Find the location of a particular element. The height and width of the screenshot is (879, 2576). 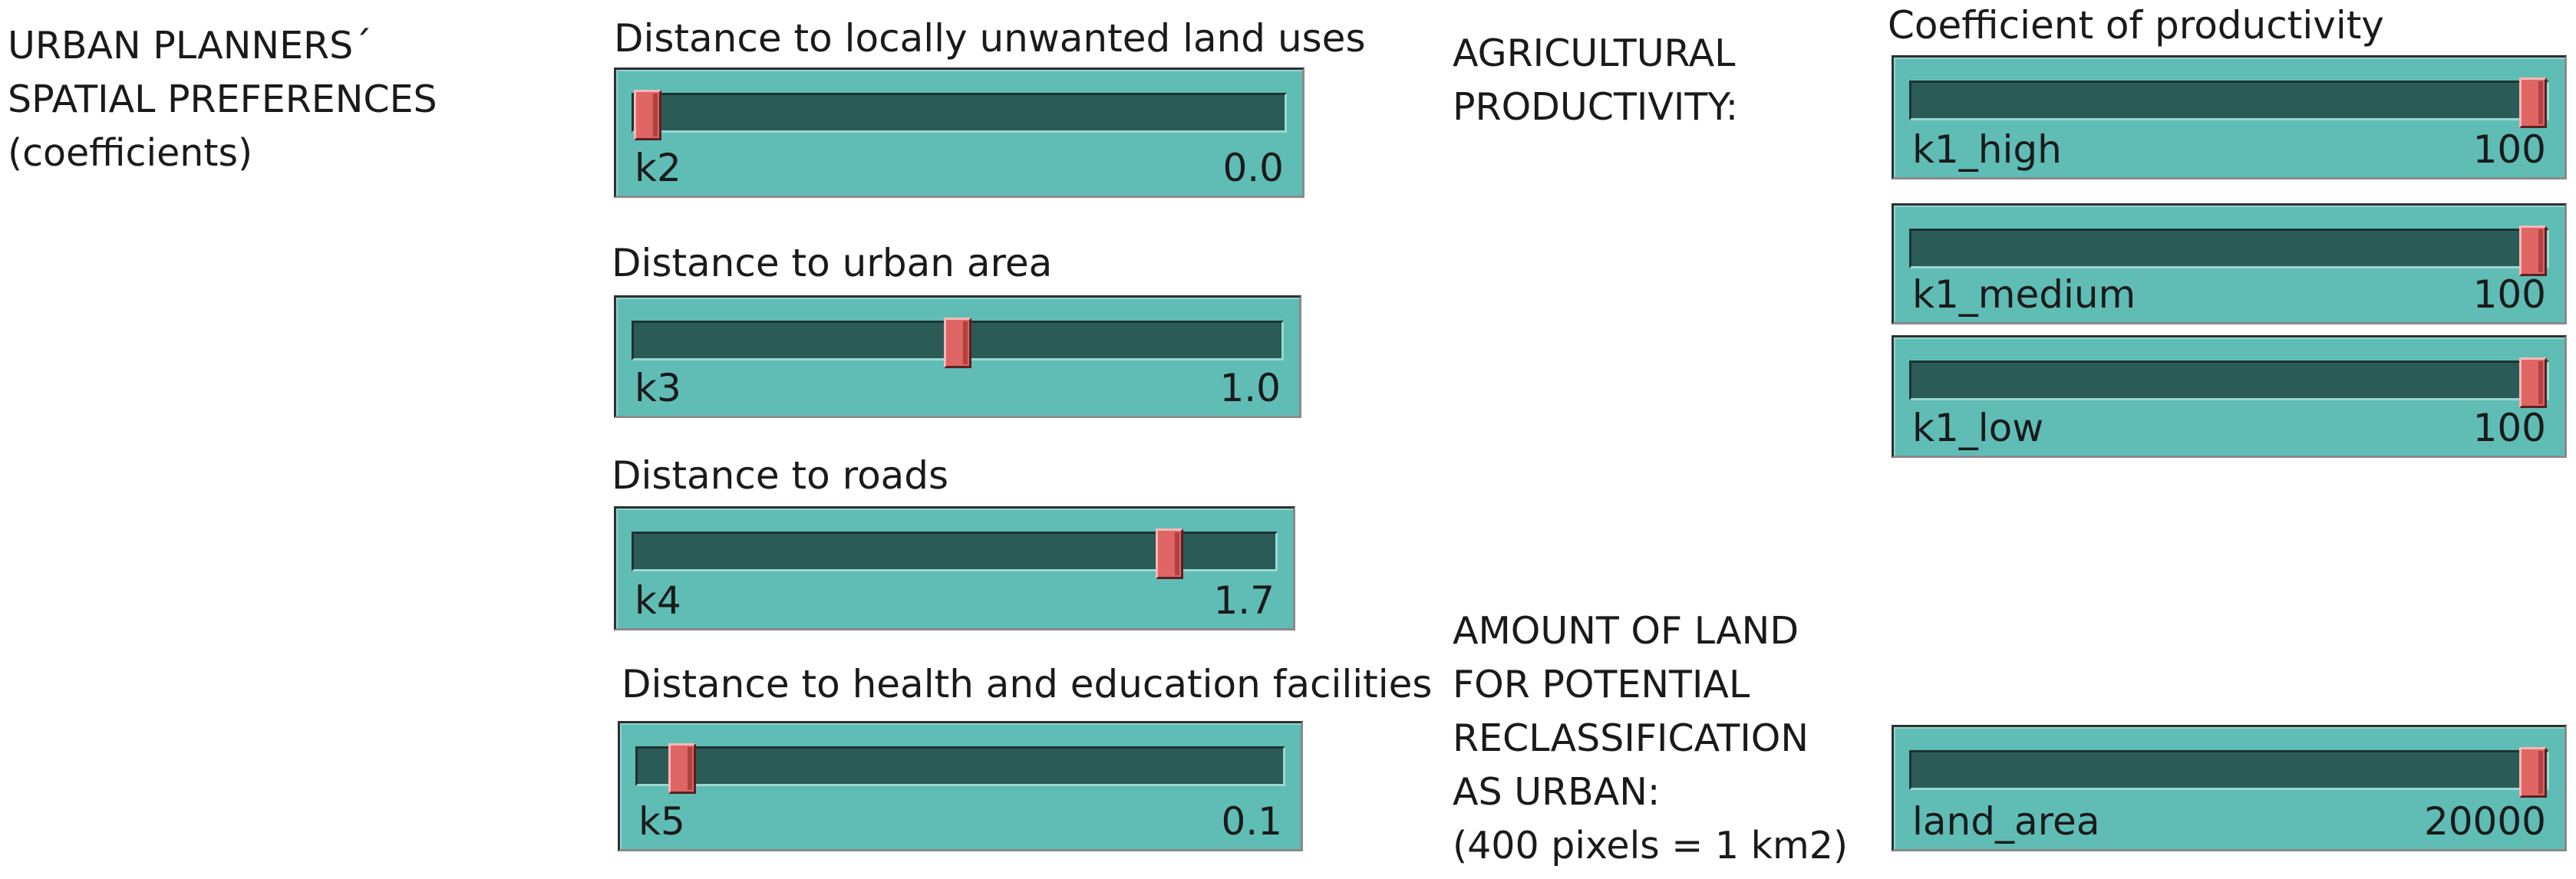

k5-slider-value: 0.1 is located at coordinates (1251, 821).